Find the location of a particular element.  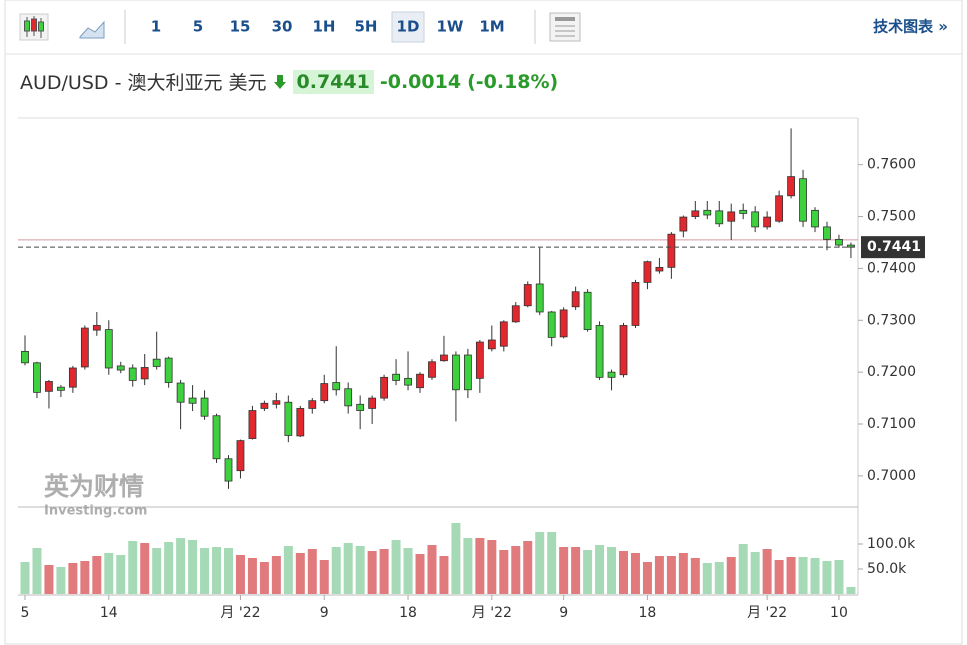

y-tick-label: 0.7100 is located at coordinates (891, 424).